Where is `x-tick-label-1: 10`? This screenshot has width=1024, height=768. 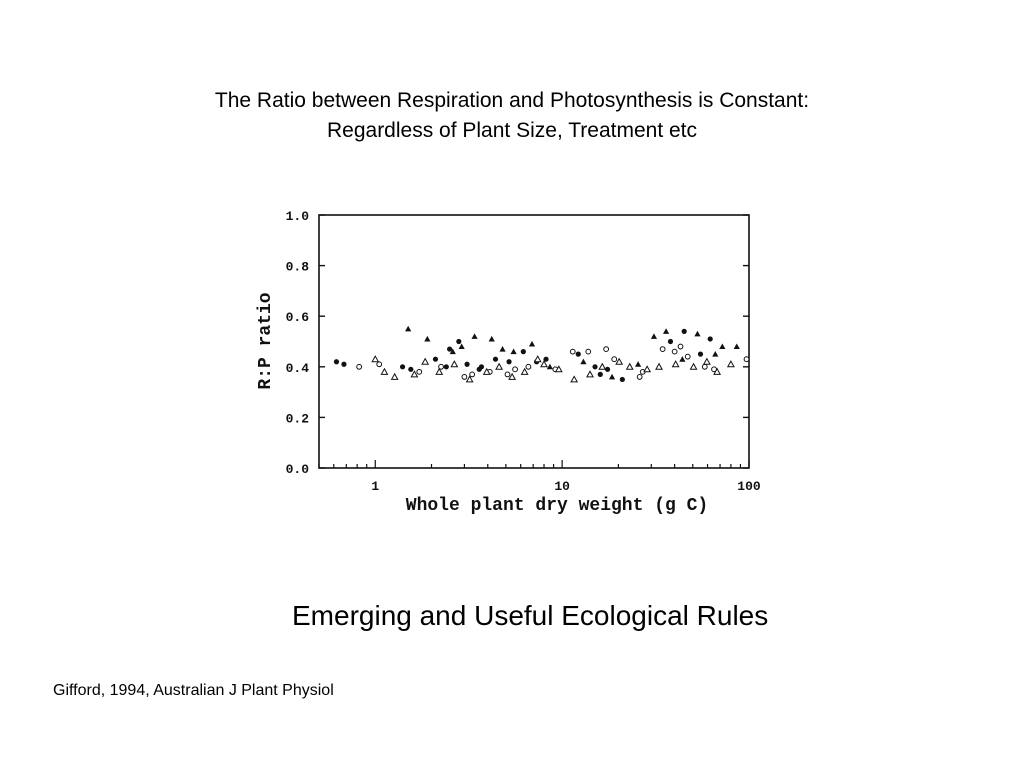
x-tick-label-1: 10 is located at coordinates (562, 486).